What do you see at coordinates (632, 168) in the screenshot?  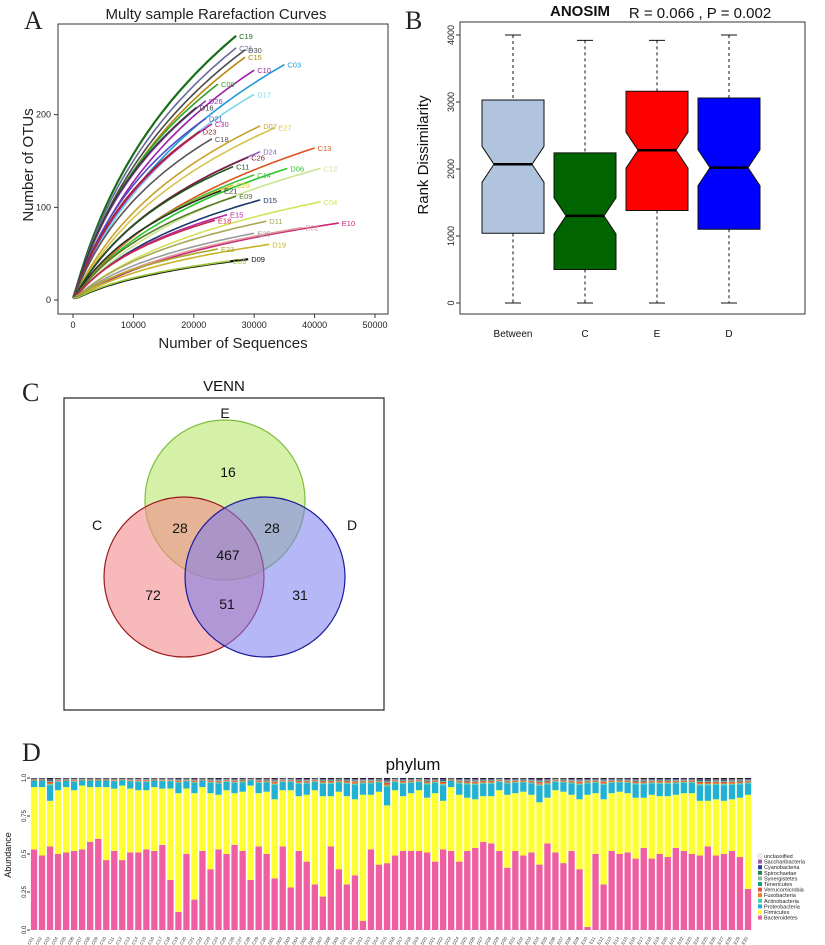 I see `anosim-plot-frame` at bounding box center [632, 168].